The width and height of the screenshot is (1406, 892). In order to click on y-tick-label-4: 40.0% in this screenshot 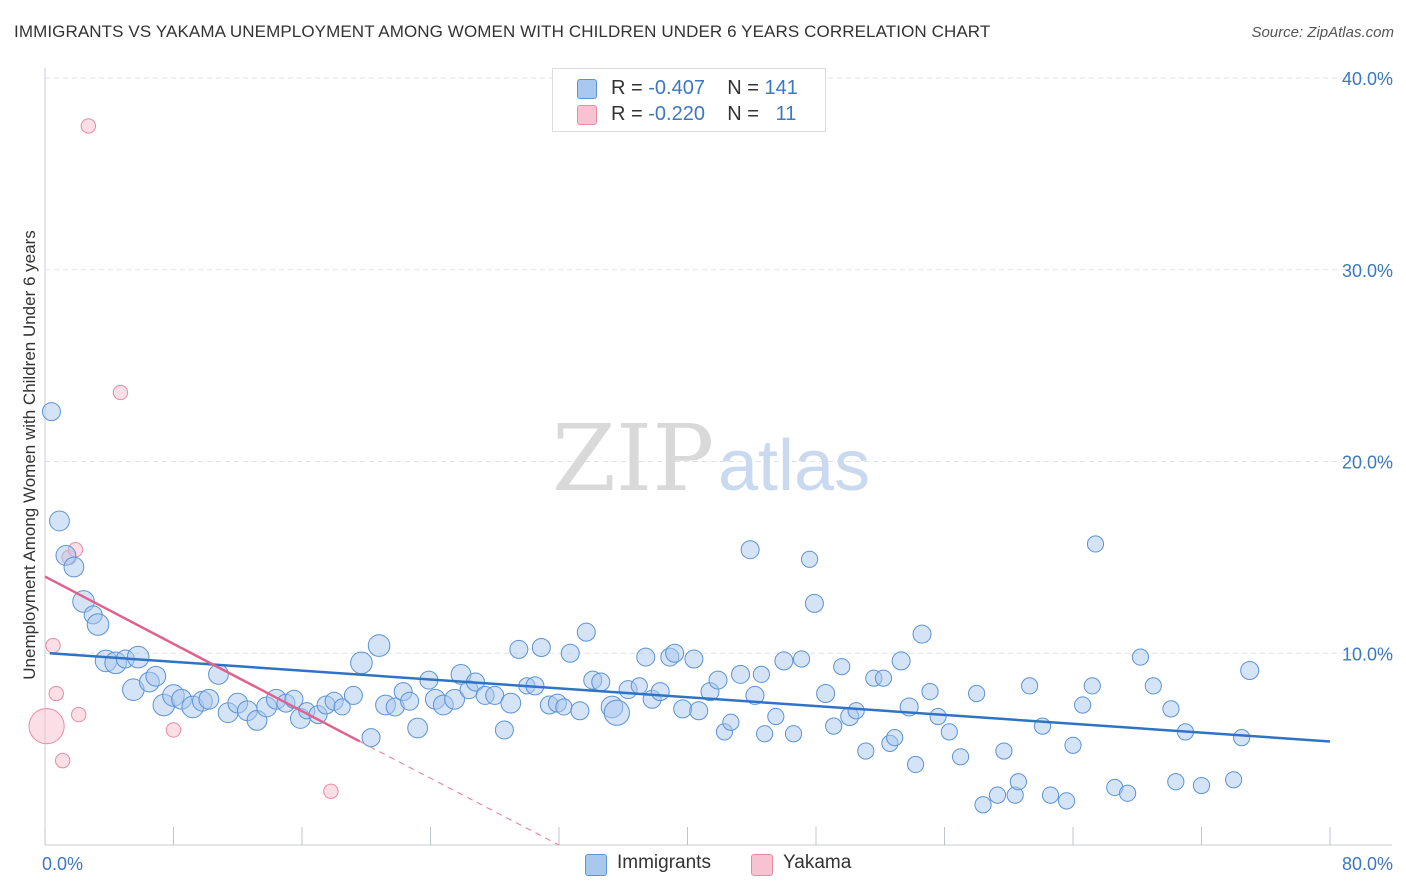, I will do `click(1367, 79)`.